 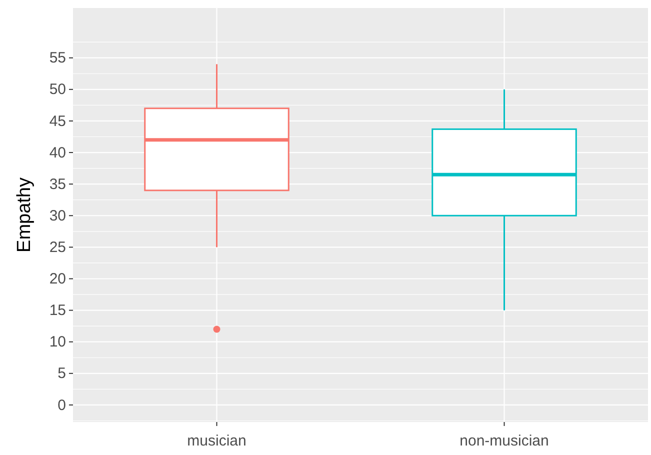 What do you see at coordinates (504, 441) in the screenshot?
I see `x-tick-label: non-musician` at bounding box center [504, 441].